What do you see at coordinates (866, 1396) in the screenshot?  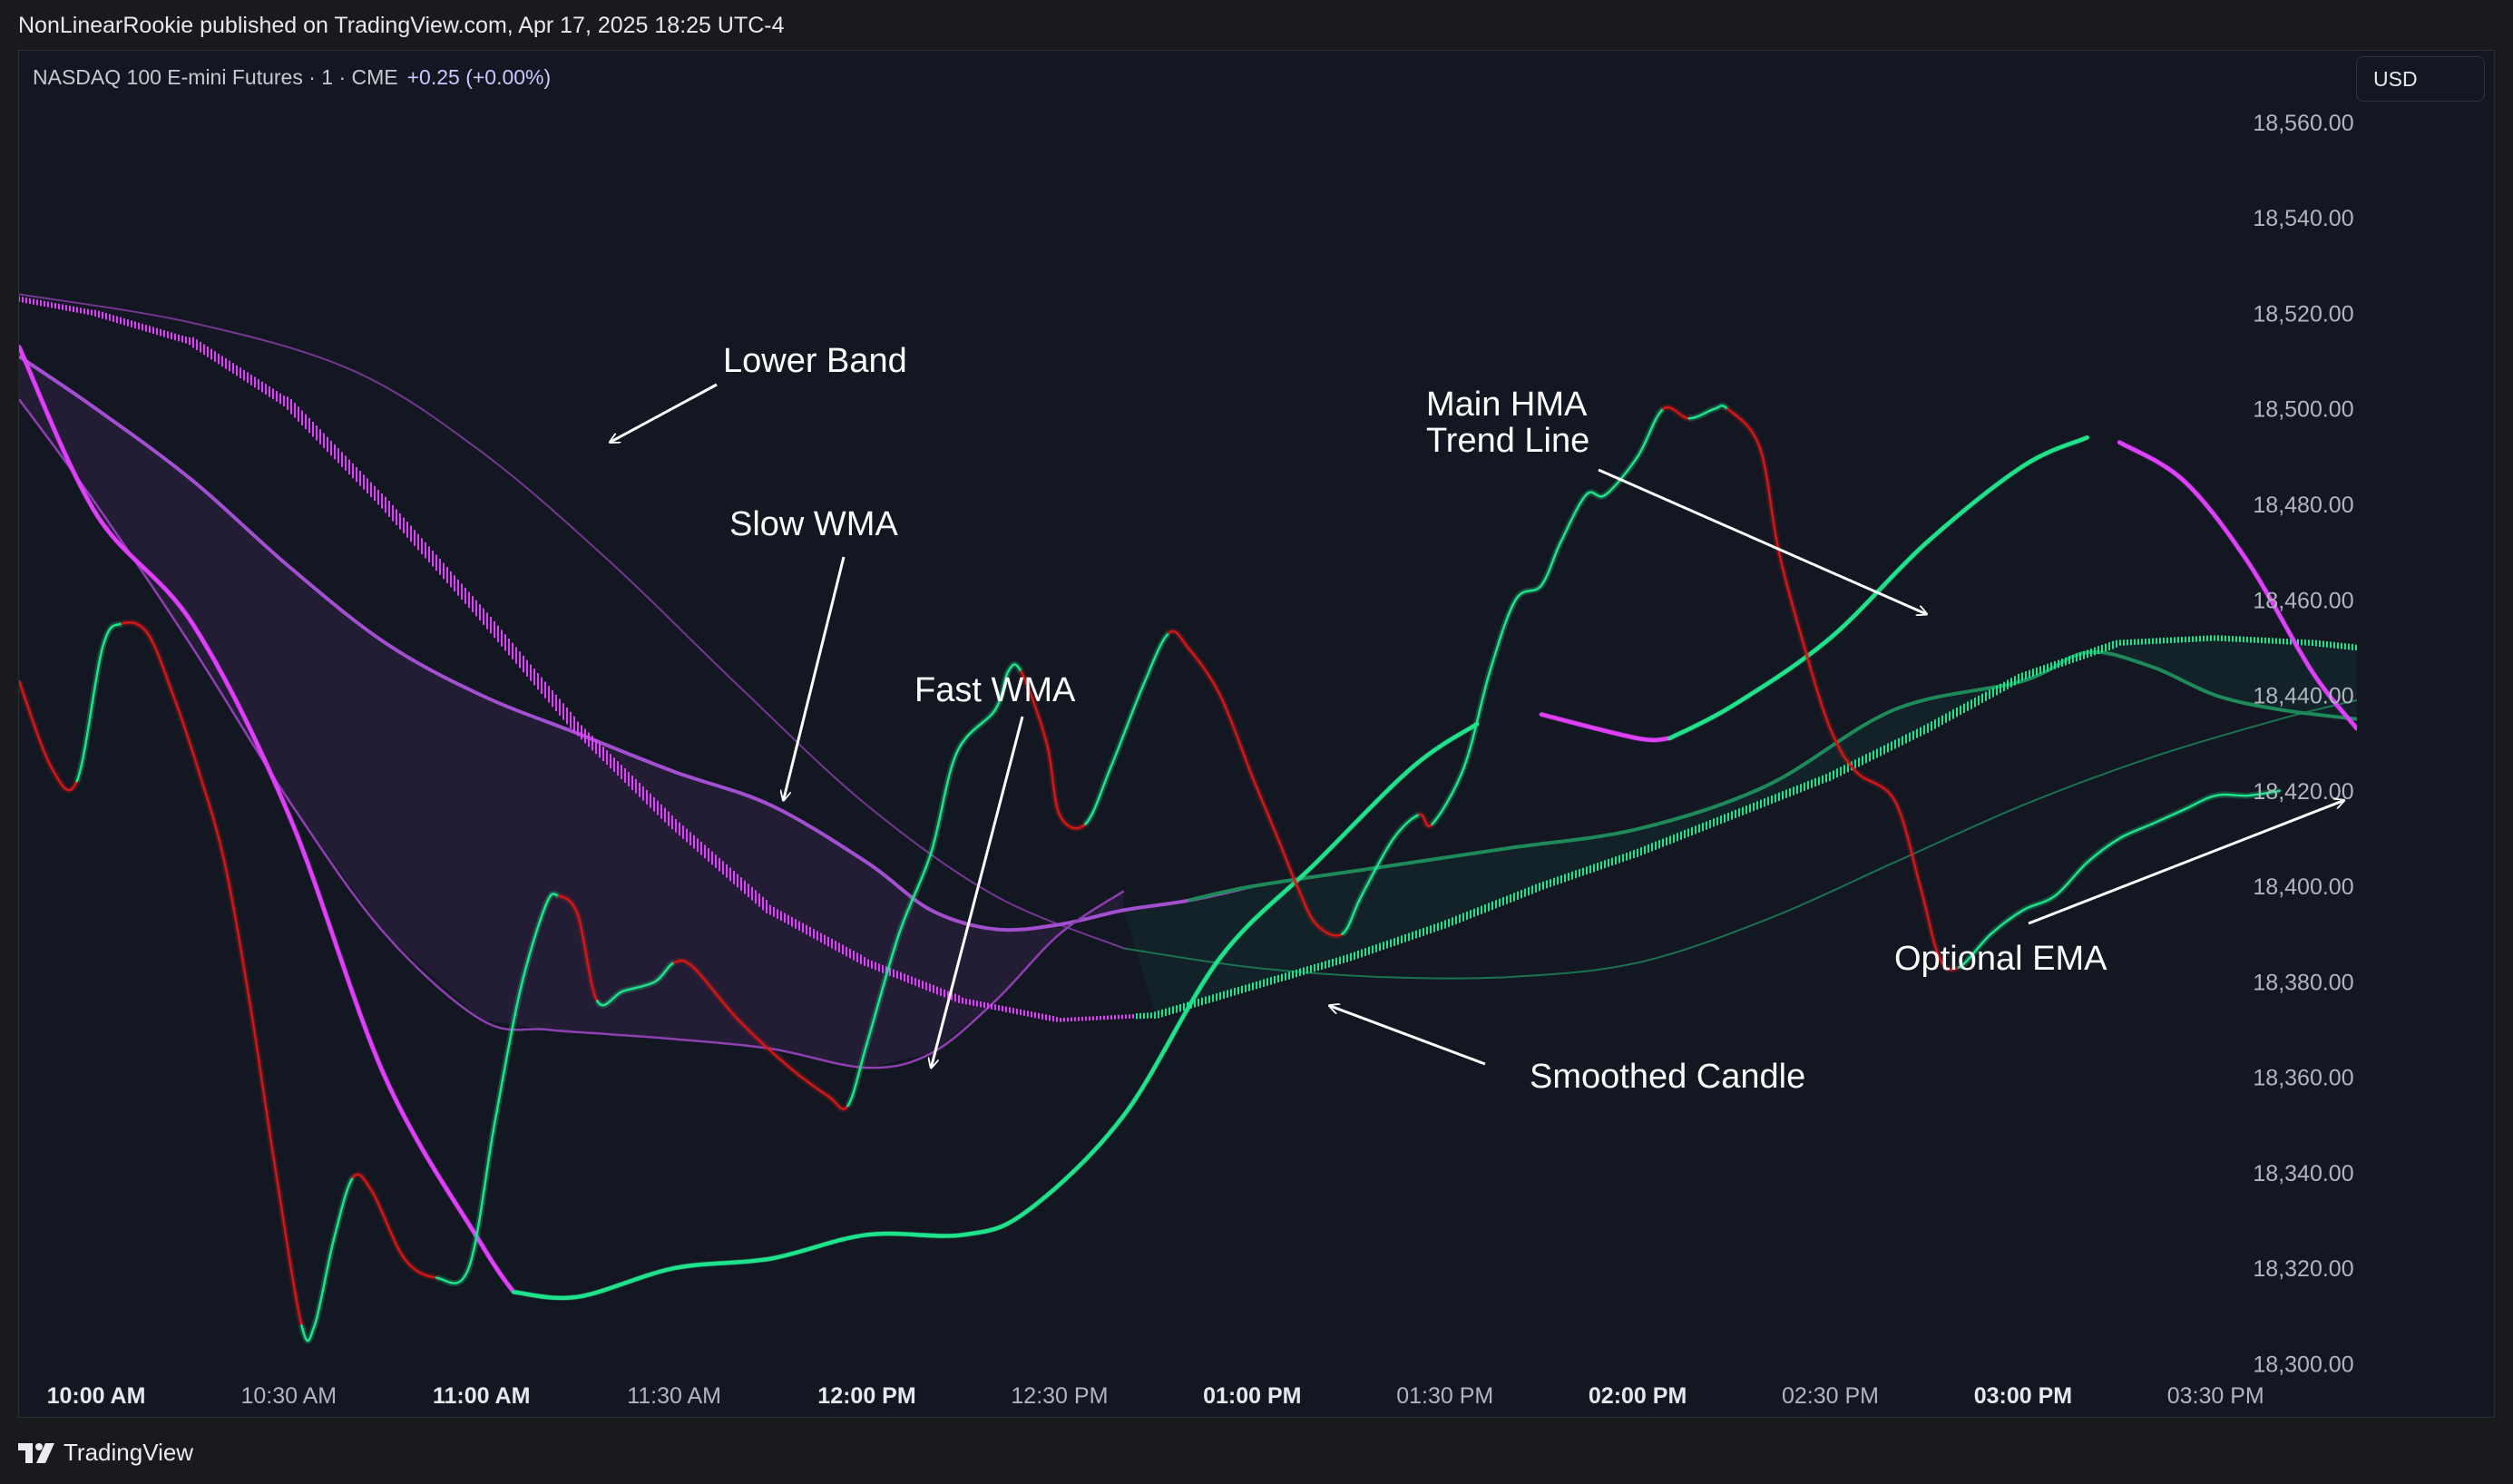 I see `time-axis-label: 12:00 PM` at bounding box center [866, 1396].